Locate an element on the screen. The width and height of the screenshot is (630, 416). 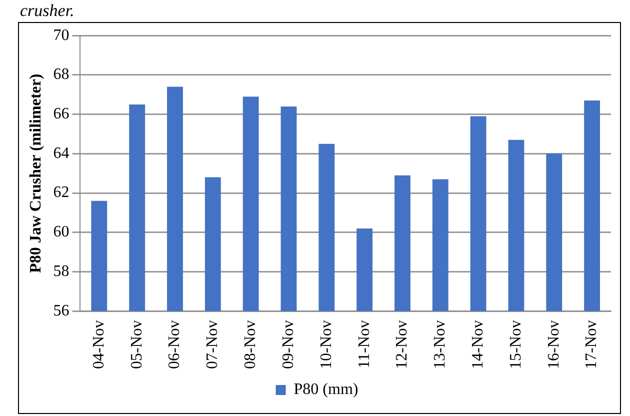
x-tick-label: 14-Nov is located at coordinates (478, 345).